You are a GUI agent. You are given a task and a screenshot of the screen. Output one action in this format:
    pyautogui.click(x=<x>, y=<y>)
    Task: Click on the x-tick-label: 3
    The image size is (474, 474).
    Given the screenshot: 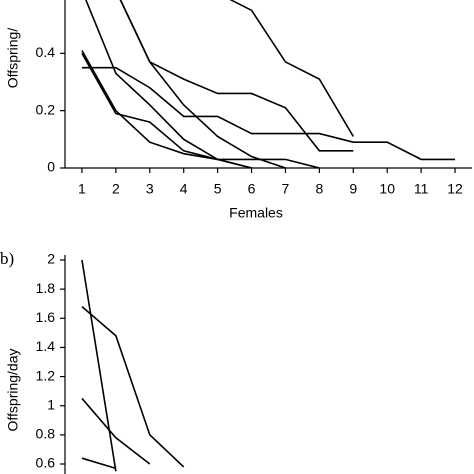 What is the action you would take?
    pyautogui.click(x=150, y=189)
    